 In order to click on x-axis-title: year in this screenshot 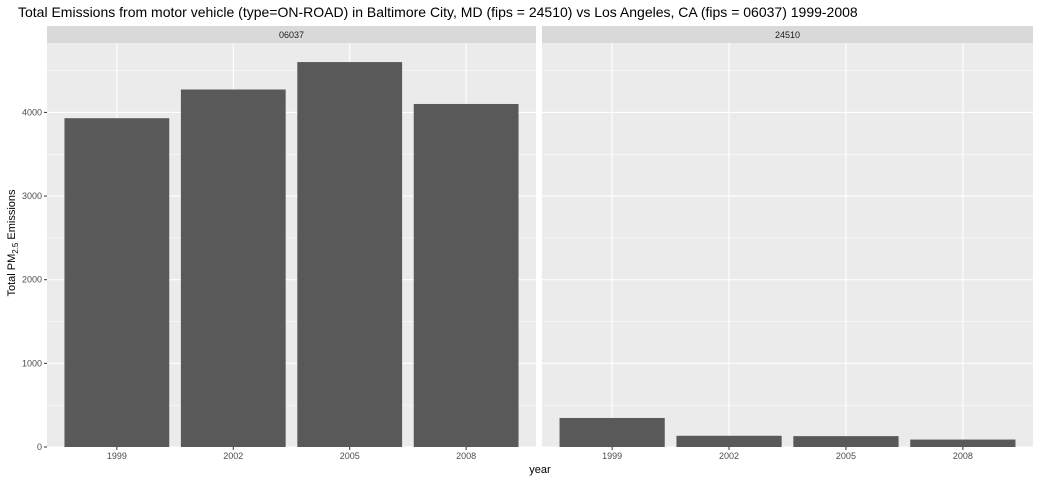, I will do `click(540, 470)`.